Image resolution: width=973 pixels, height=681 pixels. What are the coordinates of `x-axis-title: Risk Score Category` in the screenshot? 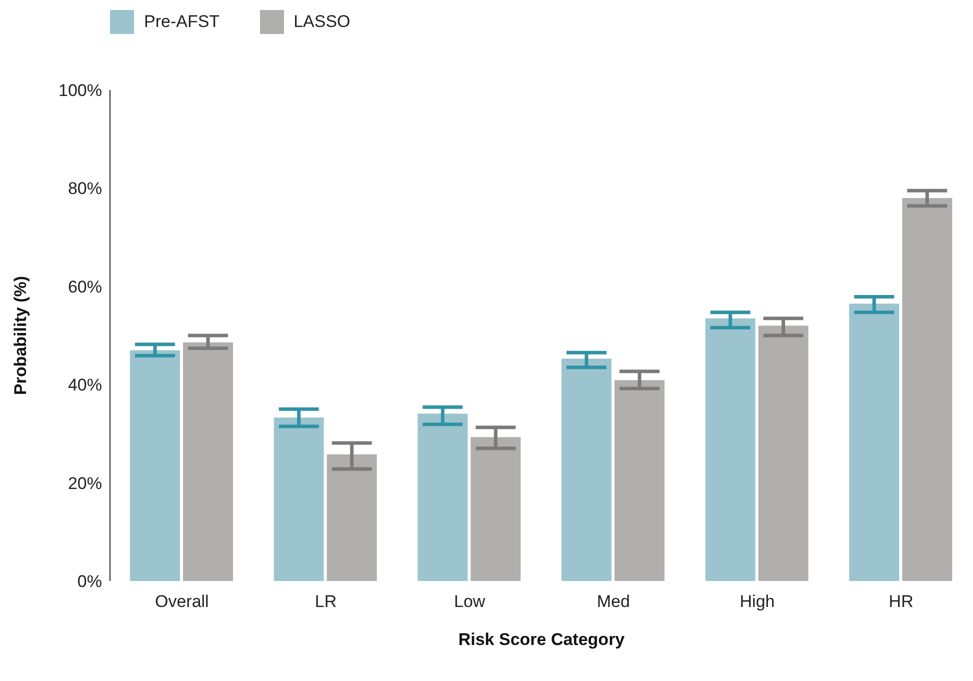 It's located at (542, 639).